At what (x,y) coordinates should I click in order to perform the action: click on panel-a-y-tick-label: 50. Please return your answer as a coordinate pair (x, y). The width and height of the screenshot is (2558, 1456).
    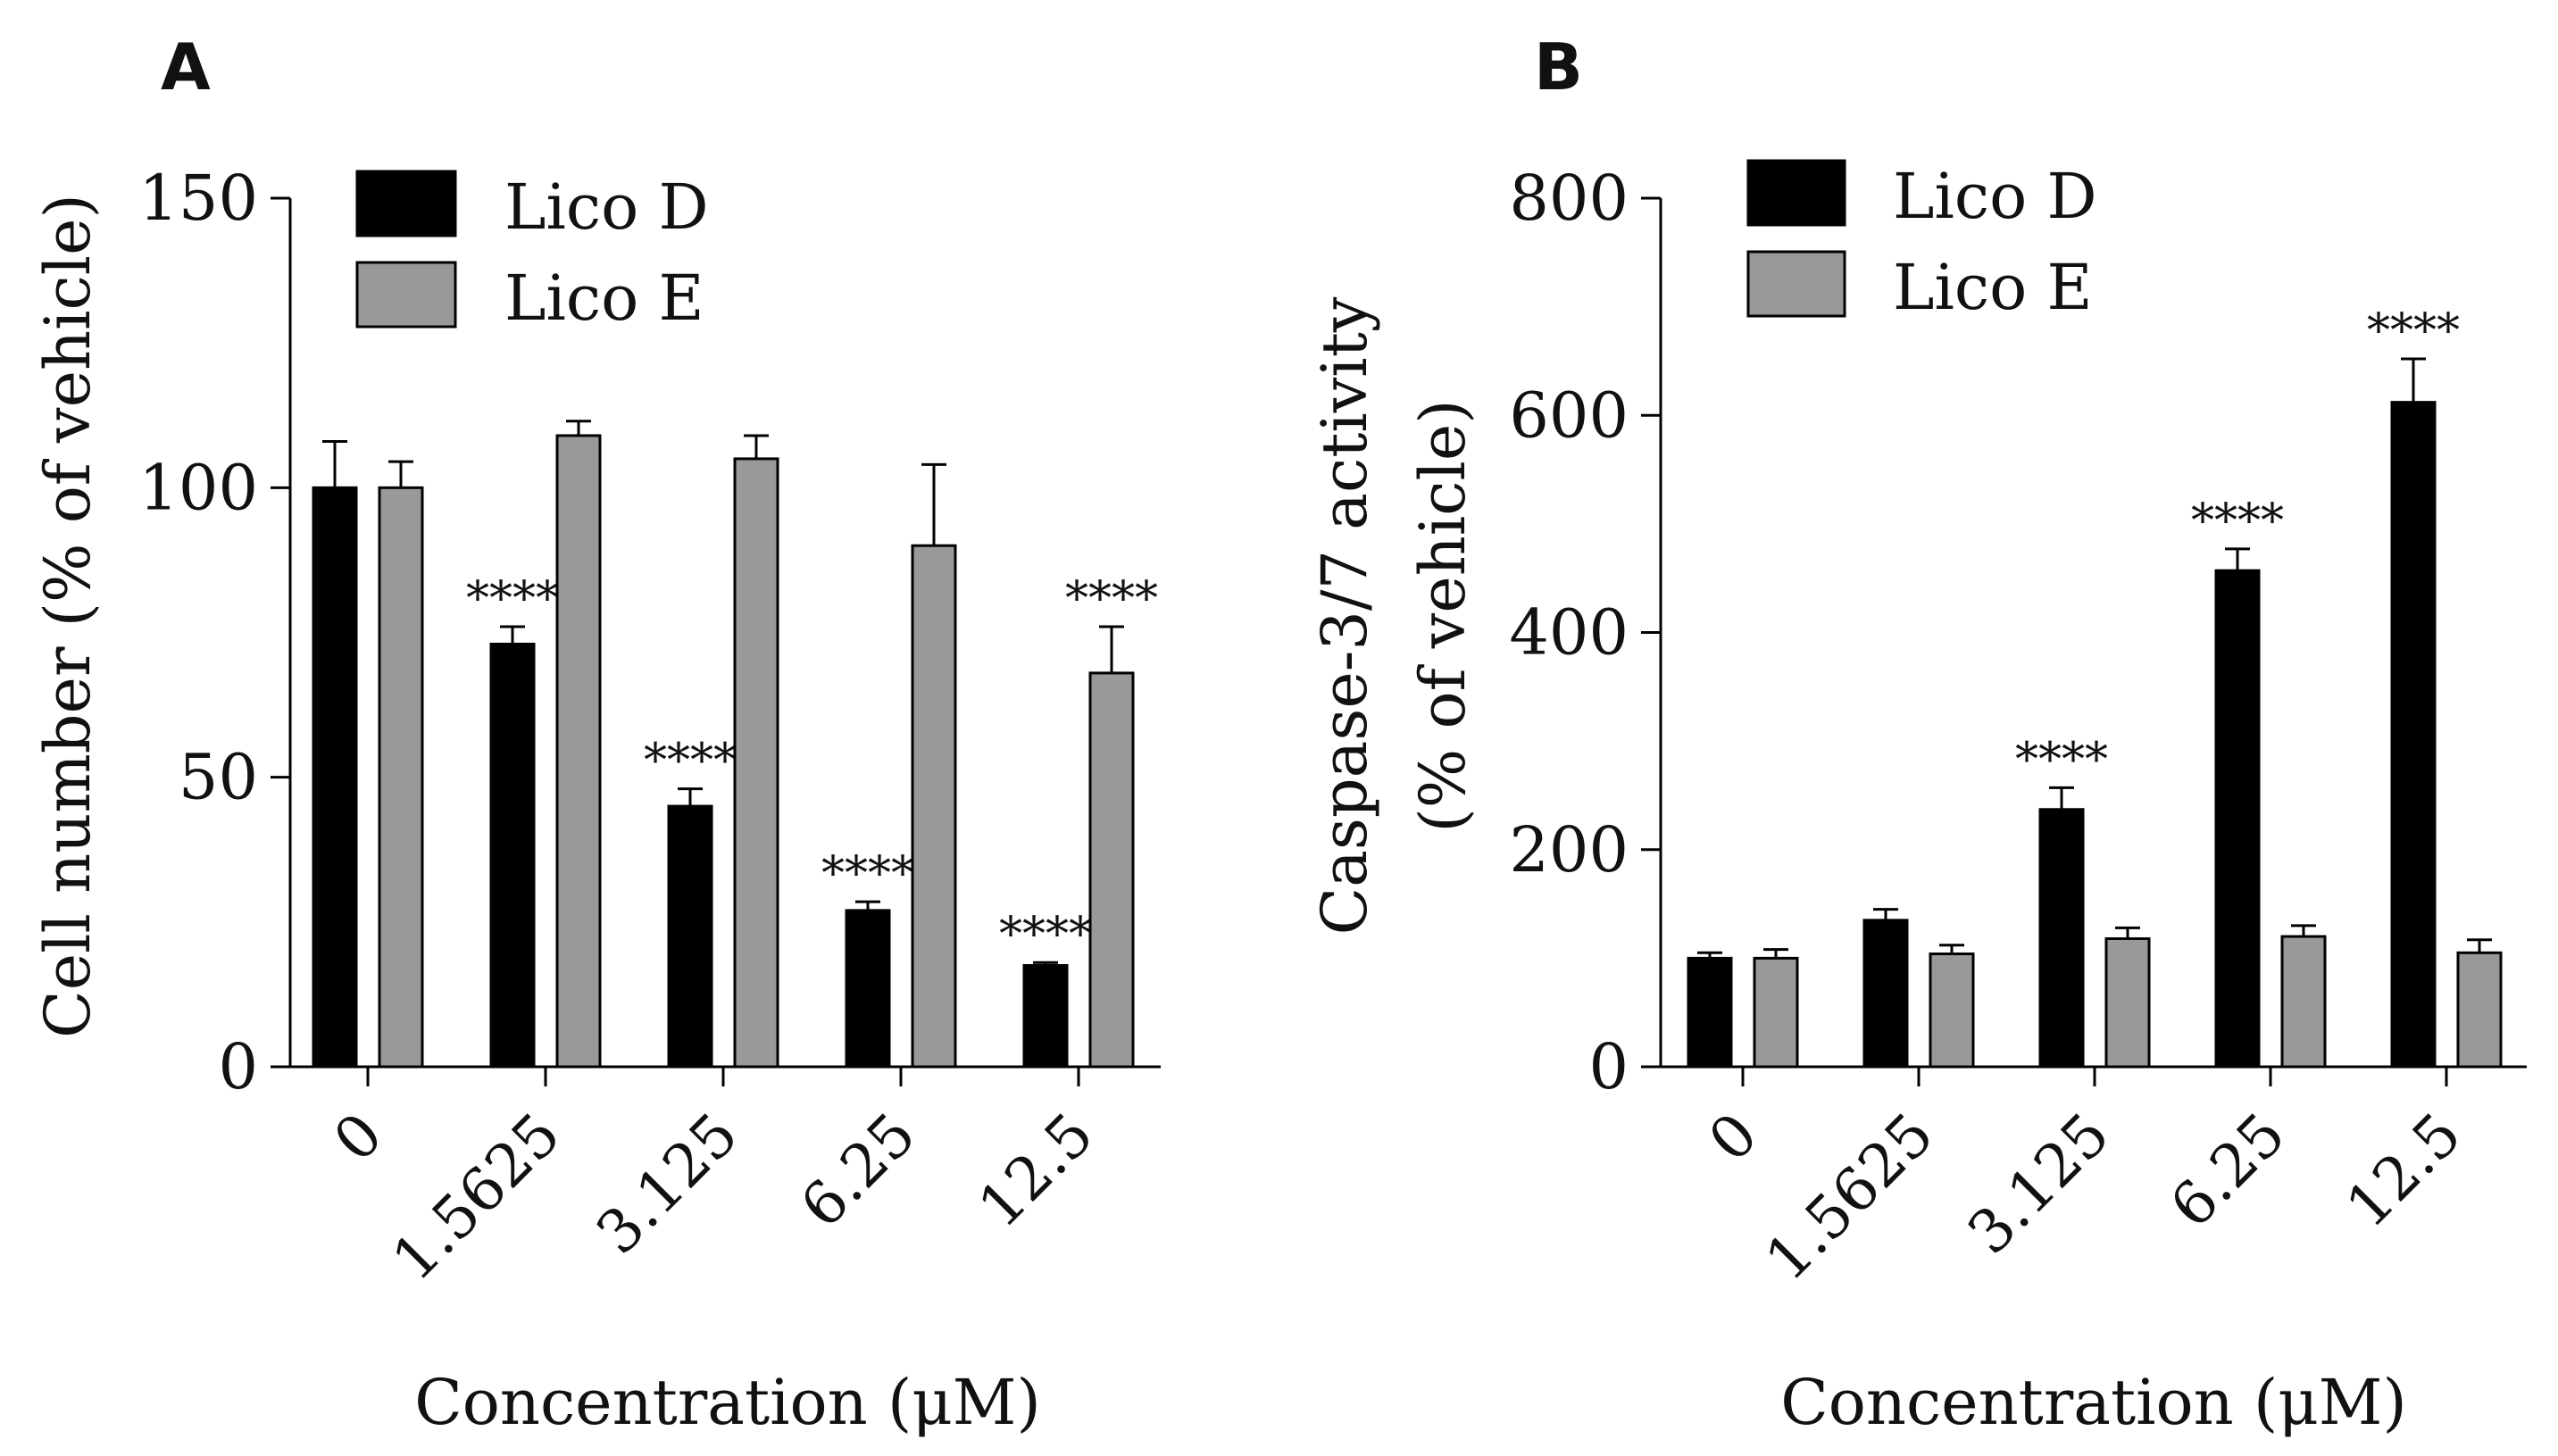
    Looking at the image, I should click on (218, 778).